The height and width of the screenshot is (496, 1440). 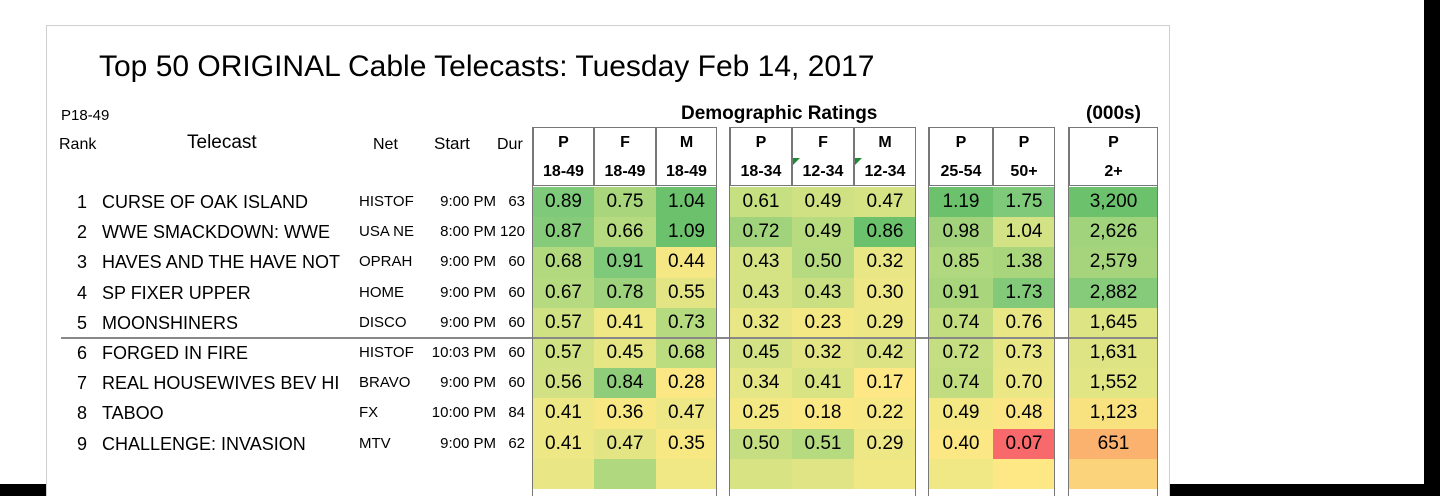 What do you see at coordinates (563, 232) in the screenshot?
I see `rating-cell: 0.87` at bounding box center [563, 232].